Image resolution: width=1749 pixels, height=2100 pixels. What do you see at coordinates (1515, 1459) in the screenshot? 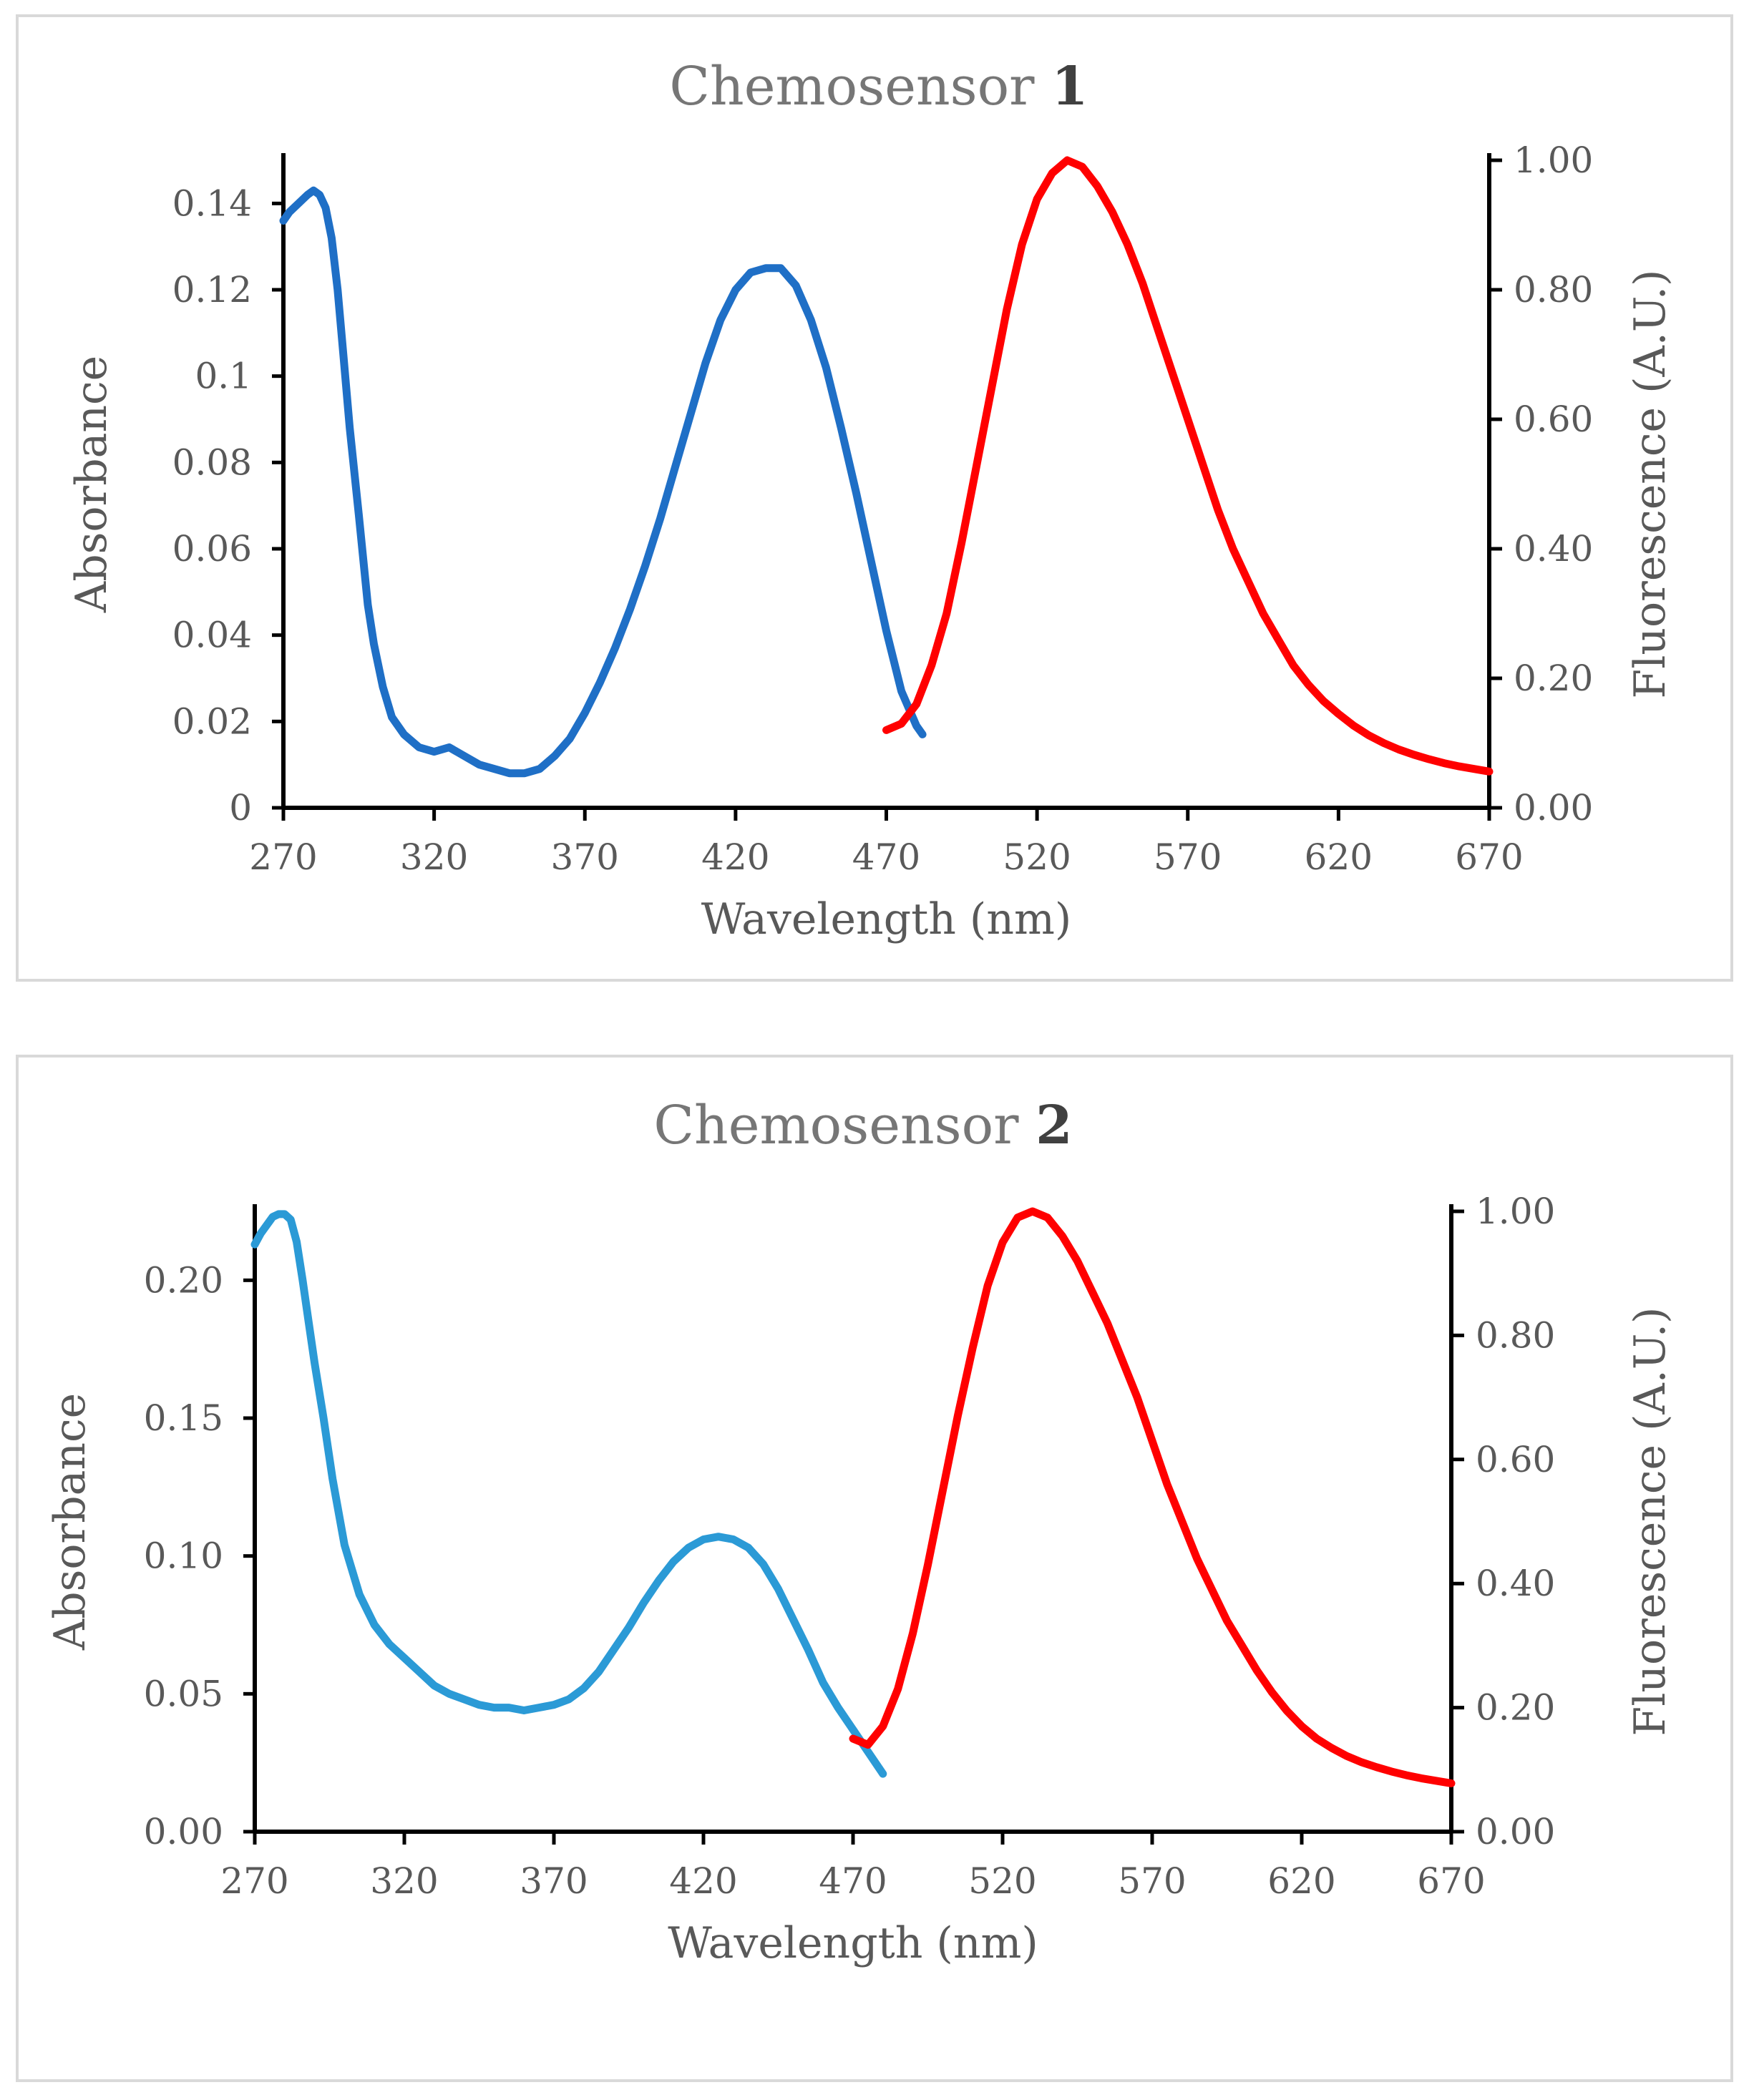
I see `chart-2-y2-tick-label: 0.60` at bounding box center [1515, 1459].